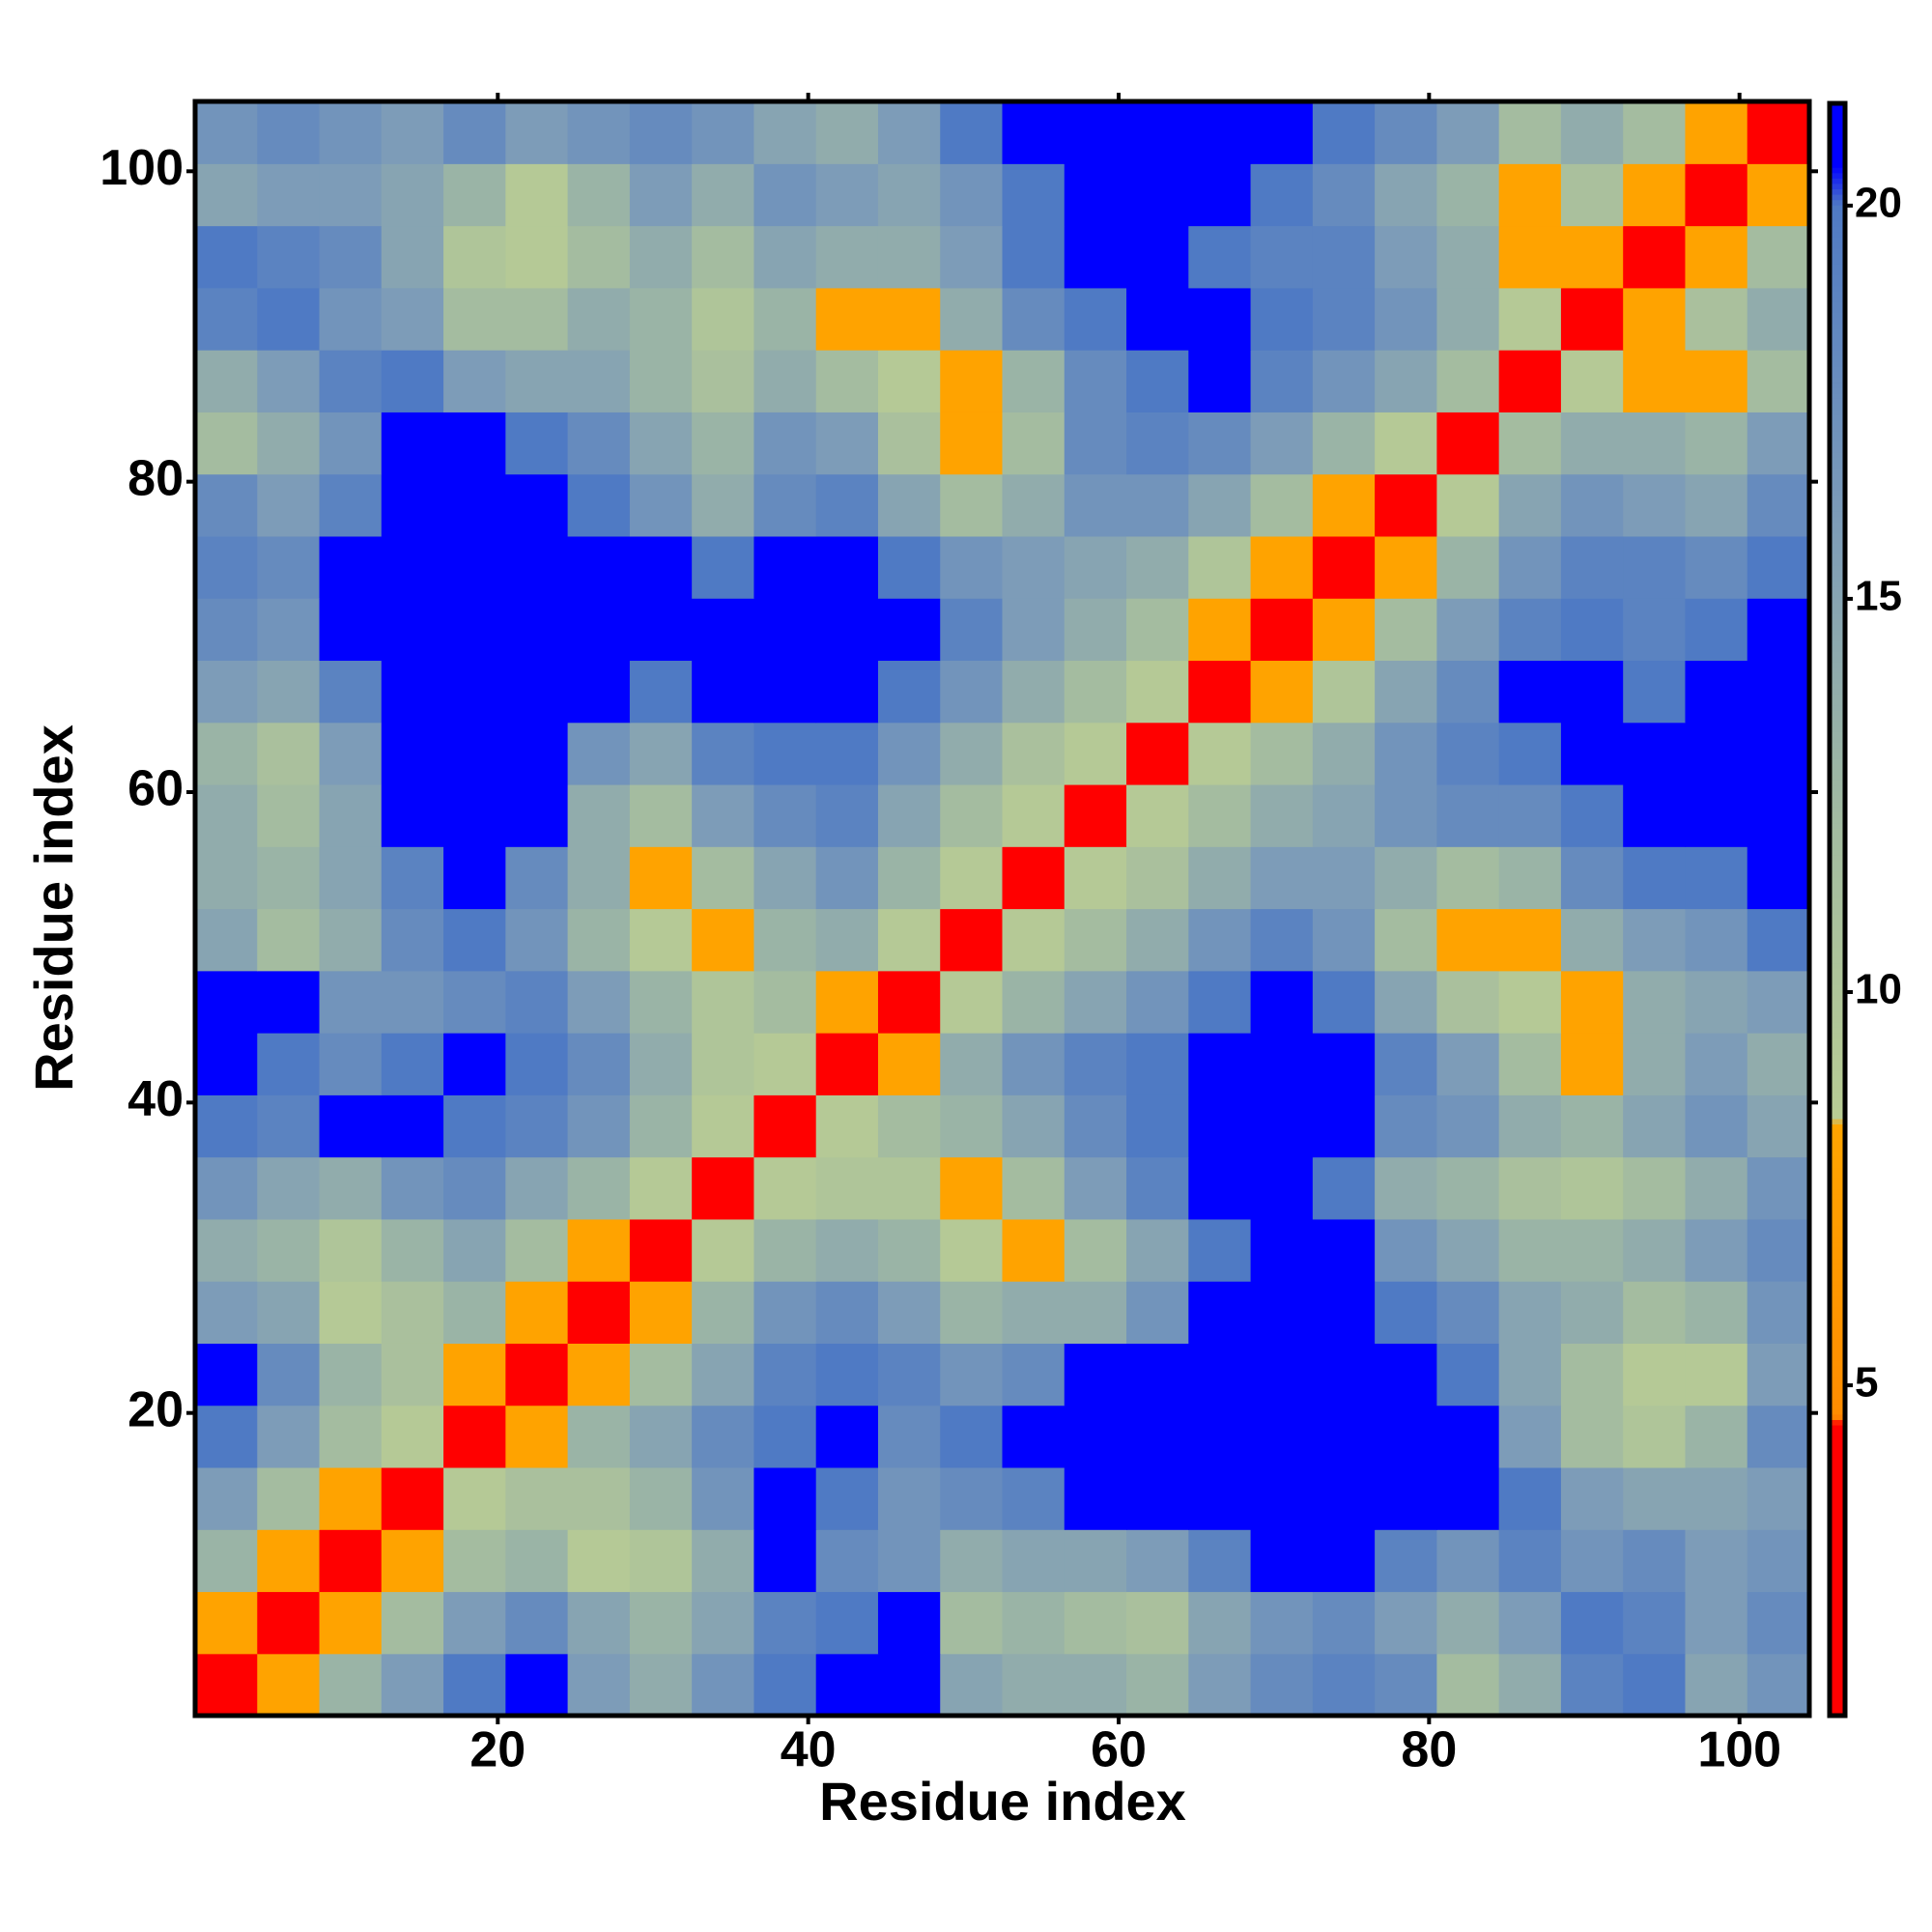  Describe the element at coordinates (1878, 202) in the screenshot. I see `colorbar-tick-label: 20` at that location.